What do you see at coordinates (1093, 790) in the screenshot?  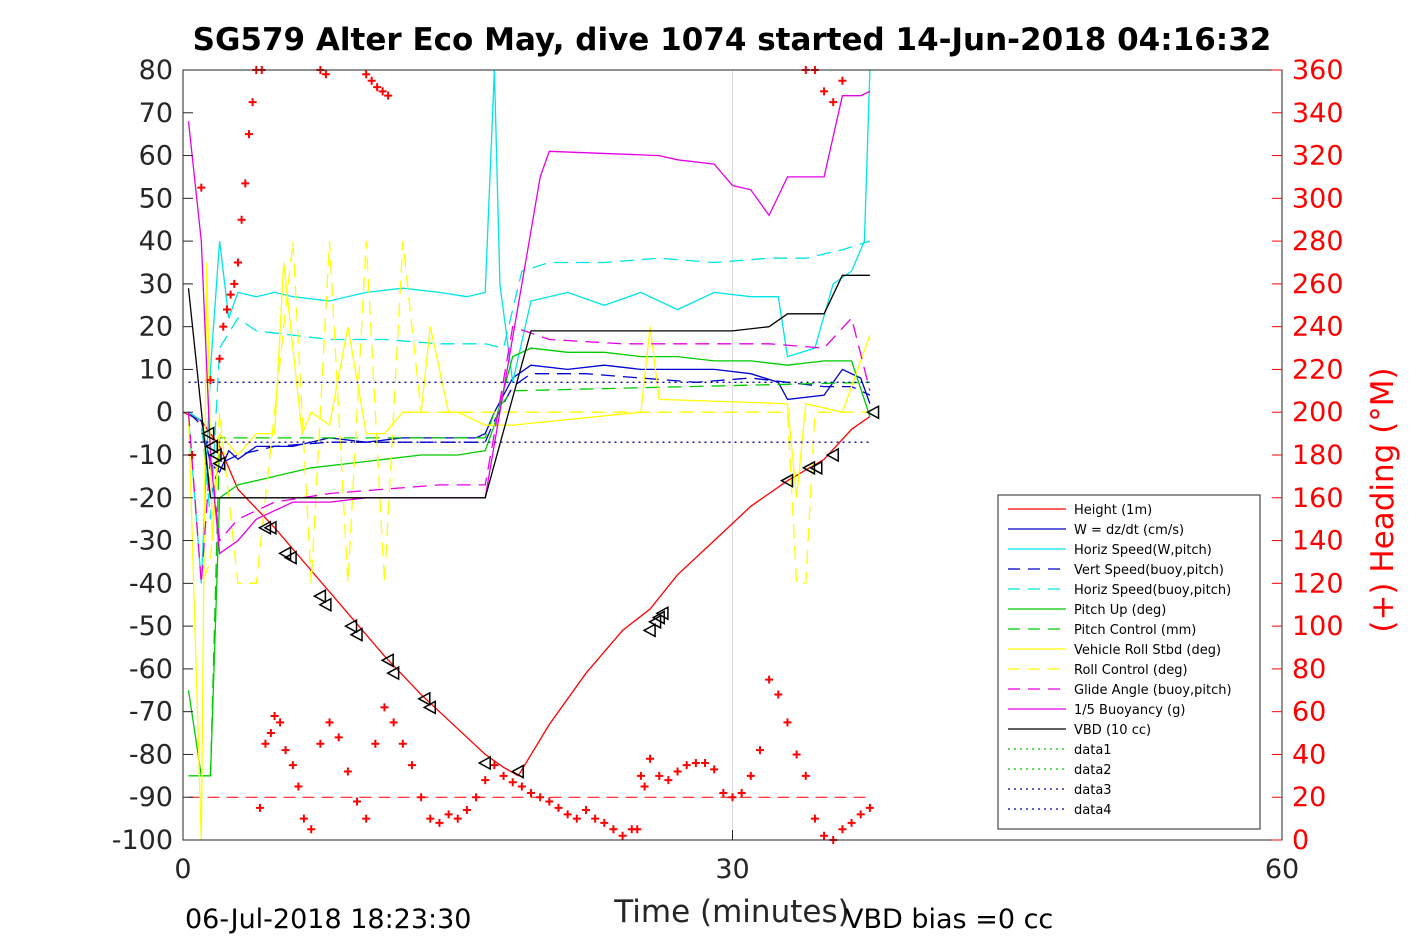 I see `legend-entry-14: data3` at bounding box center [1093, 790].